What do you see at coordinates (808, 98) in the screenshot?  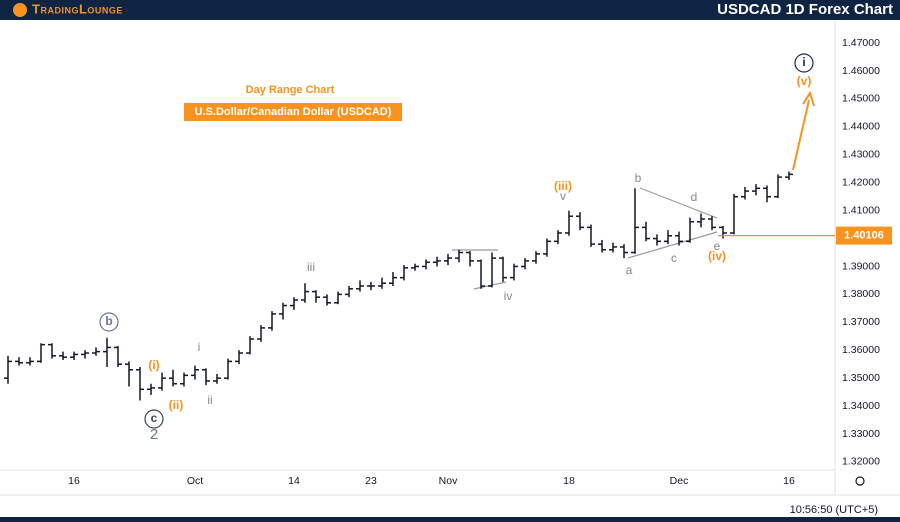 I see `arrow-head` at bounding box center [808, 98].